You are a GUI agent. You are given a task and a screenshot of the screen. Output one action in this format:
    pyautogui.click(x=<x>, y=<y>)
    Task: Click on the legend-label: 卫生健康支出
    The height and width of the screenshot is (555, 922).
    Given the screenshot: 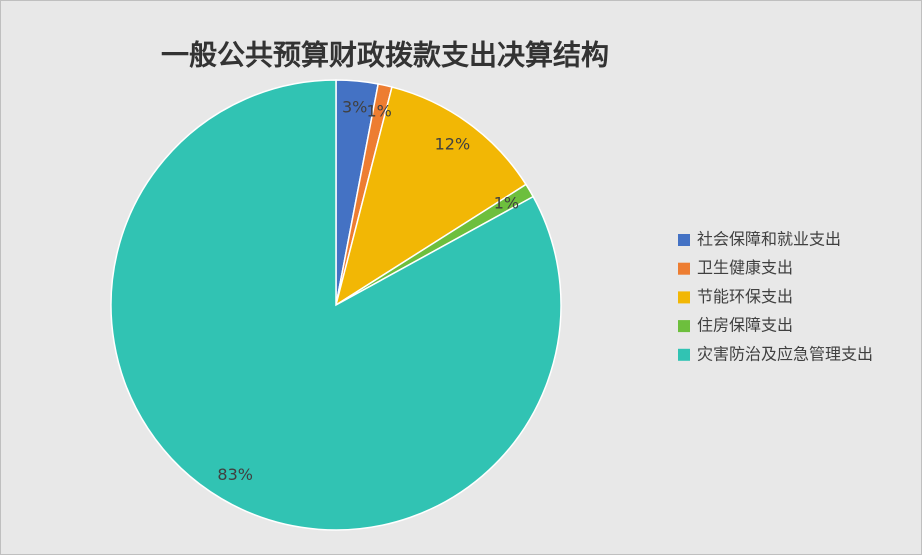 What is the action you would take?
    pyautogui.click(x=745, y=267)
    